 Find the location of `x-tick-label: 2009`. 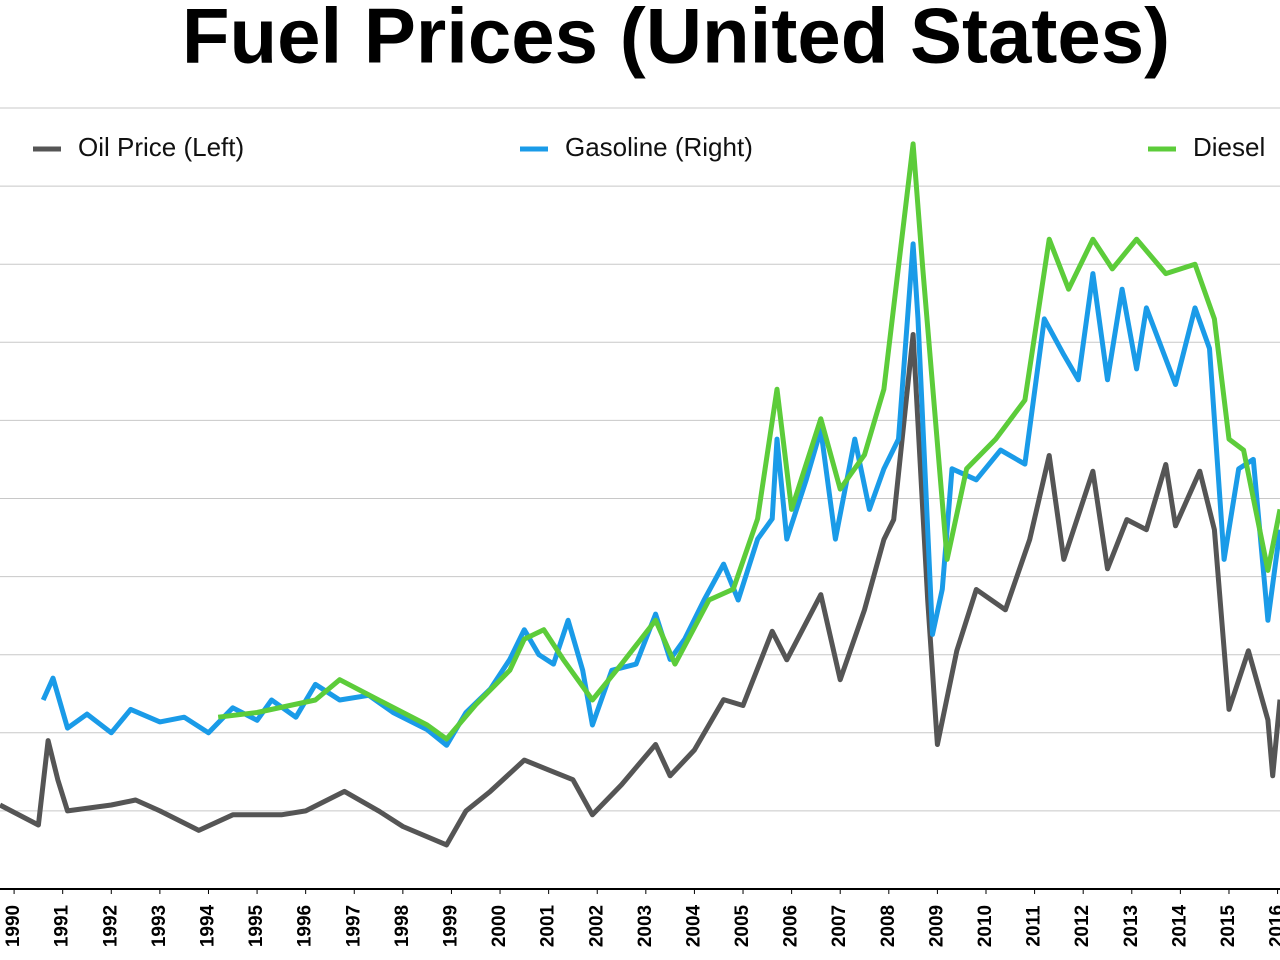

x-tick-label: 2009 is located at coordinates (936, 926).